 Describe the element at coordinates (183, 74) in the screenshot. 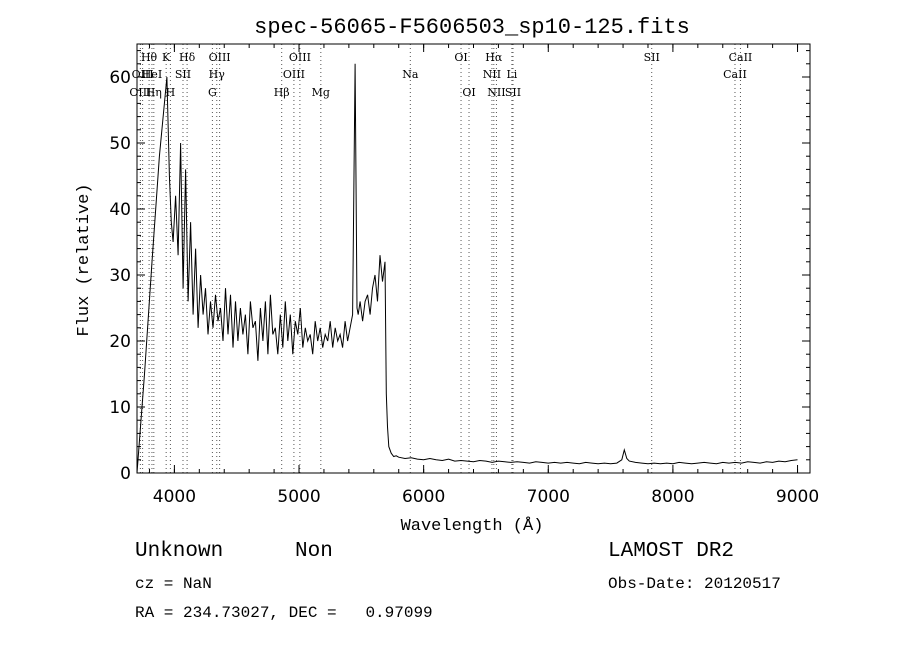

I see `line-label-7: SII` at that location.